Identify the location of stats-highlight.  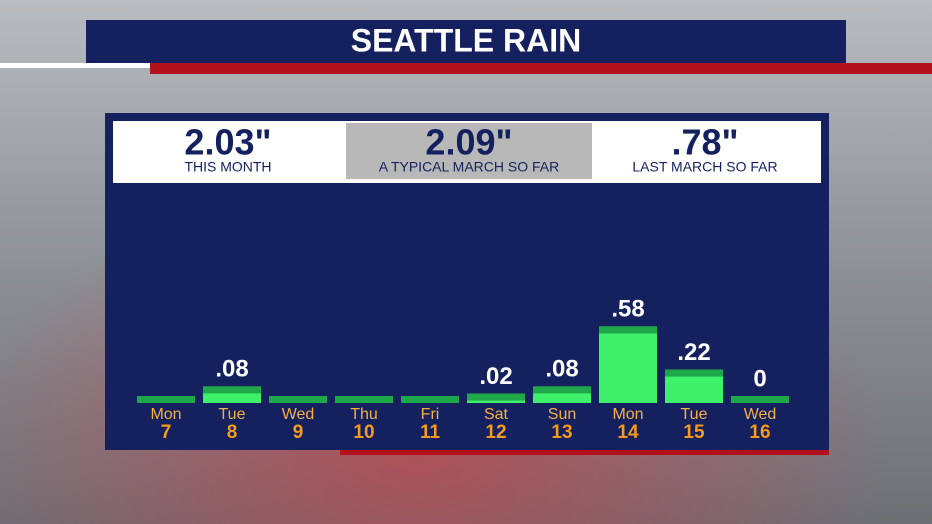
(469, 151).